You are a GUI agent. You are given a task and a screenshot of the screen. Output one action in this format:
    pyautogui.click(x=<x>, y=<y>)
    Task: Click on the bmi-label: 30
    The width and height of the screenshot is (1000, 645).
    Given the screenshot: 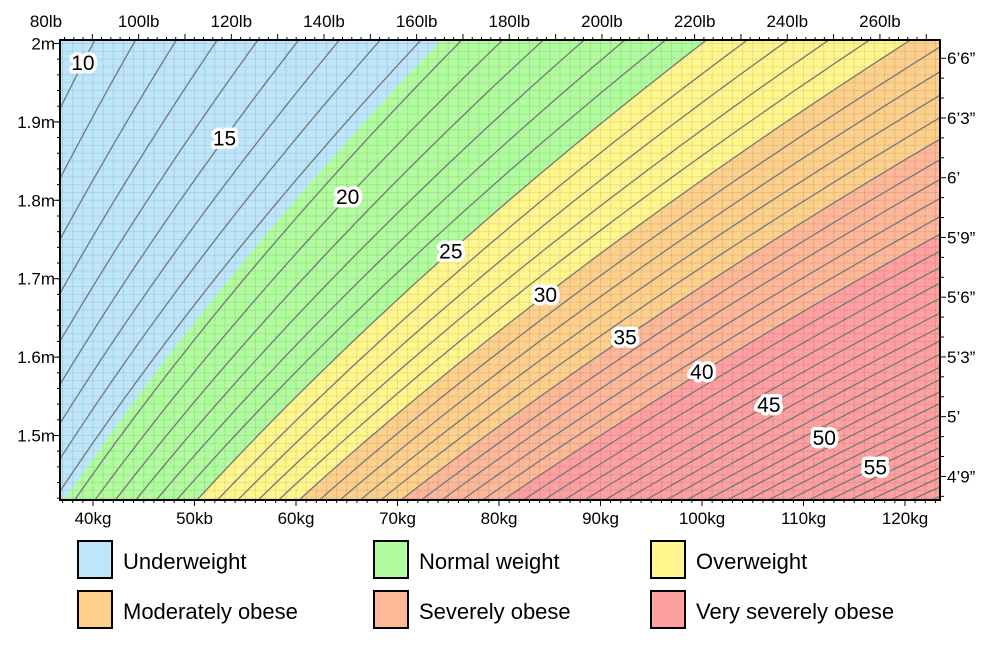 What is the action you would take?
    pyautogui.click(x=545, y=295)
    